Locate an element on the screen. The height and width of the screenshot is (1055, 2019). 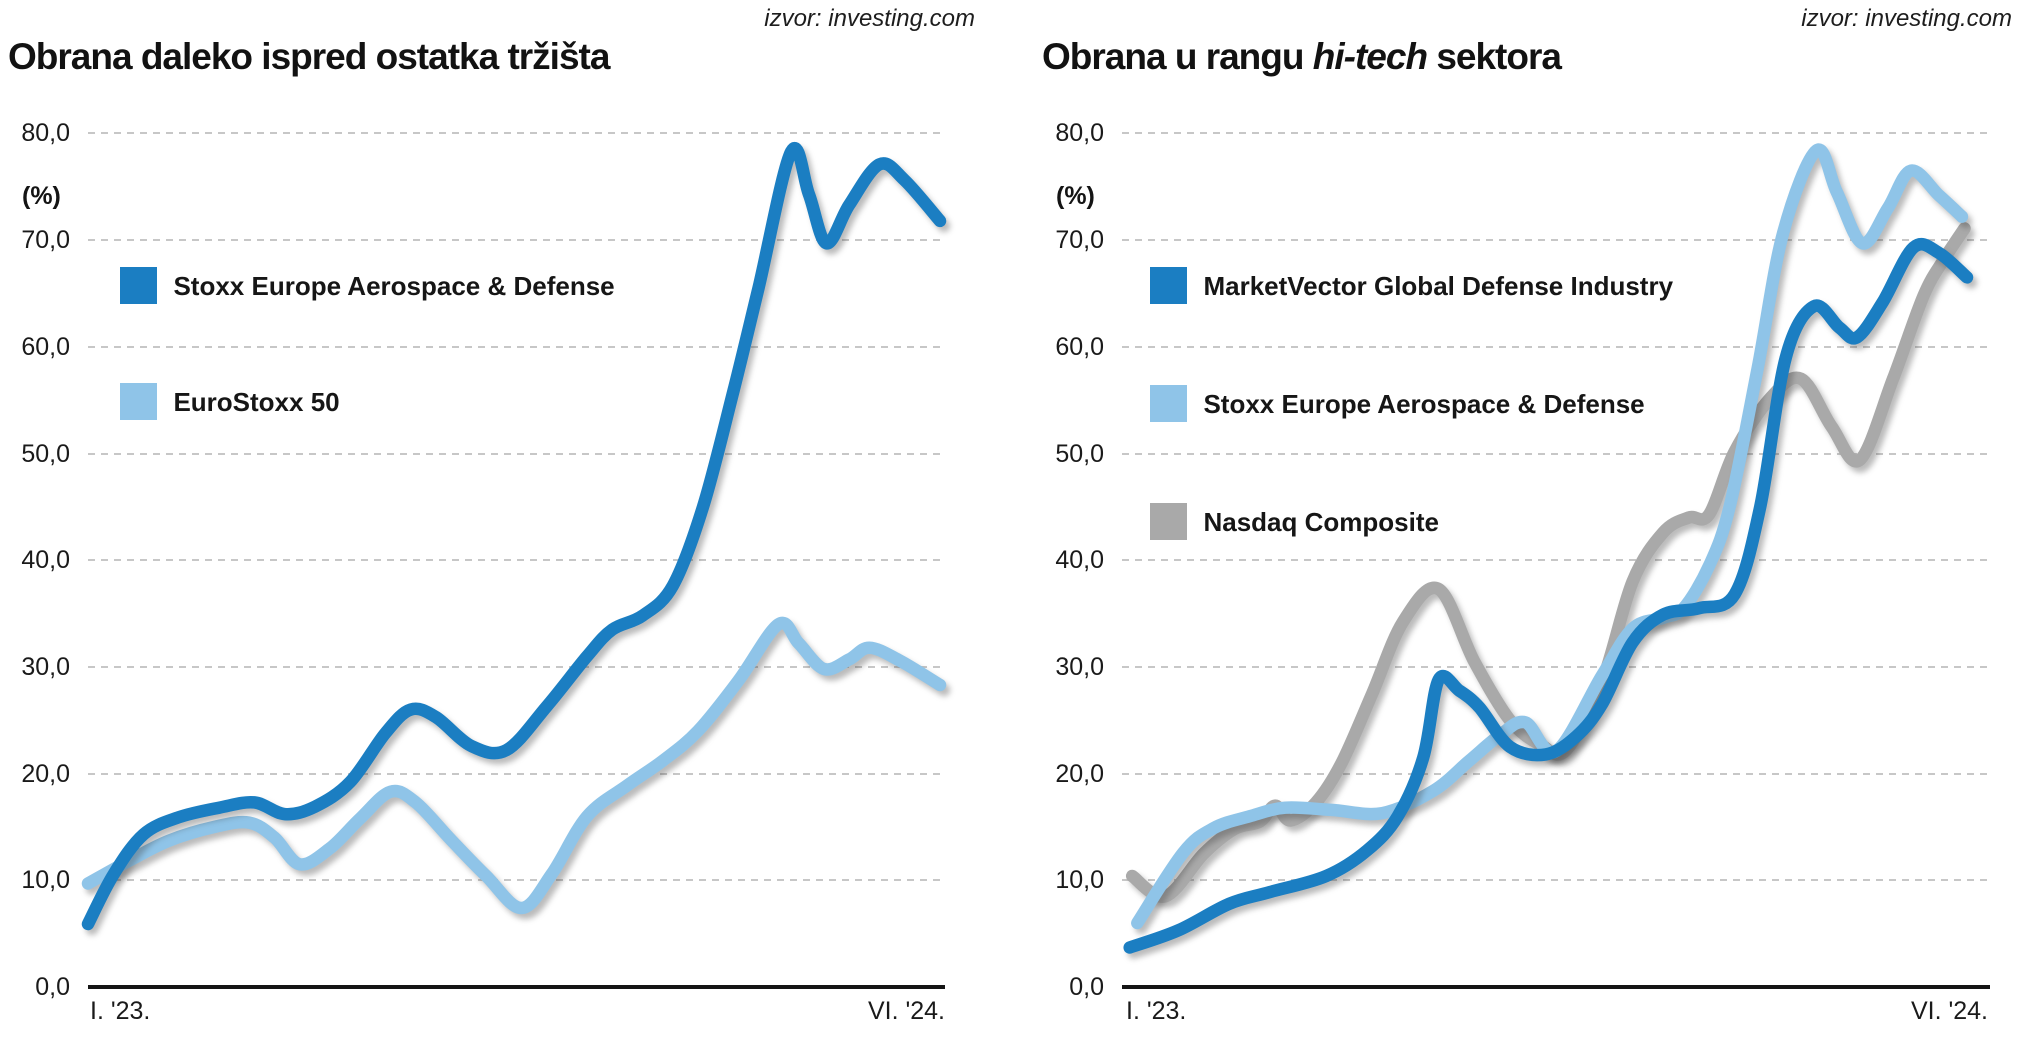
chart-title-right: Obrana u rangu hi-tech sektora is located at coordinates (1302, 57).